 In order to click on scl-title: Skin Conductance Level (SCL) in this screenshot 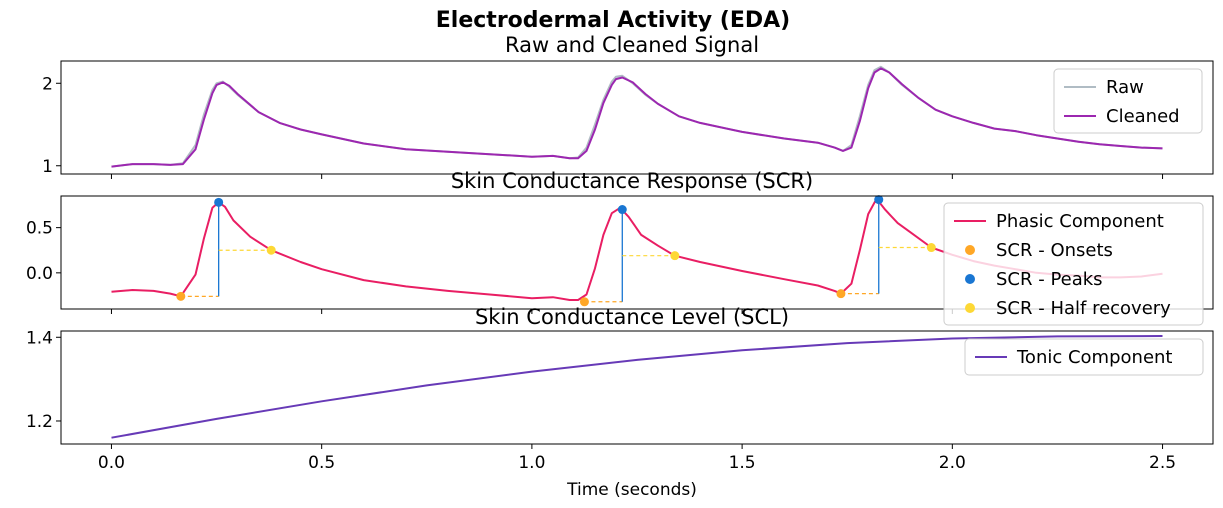, I will do `click(632, 317)`.